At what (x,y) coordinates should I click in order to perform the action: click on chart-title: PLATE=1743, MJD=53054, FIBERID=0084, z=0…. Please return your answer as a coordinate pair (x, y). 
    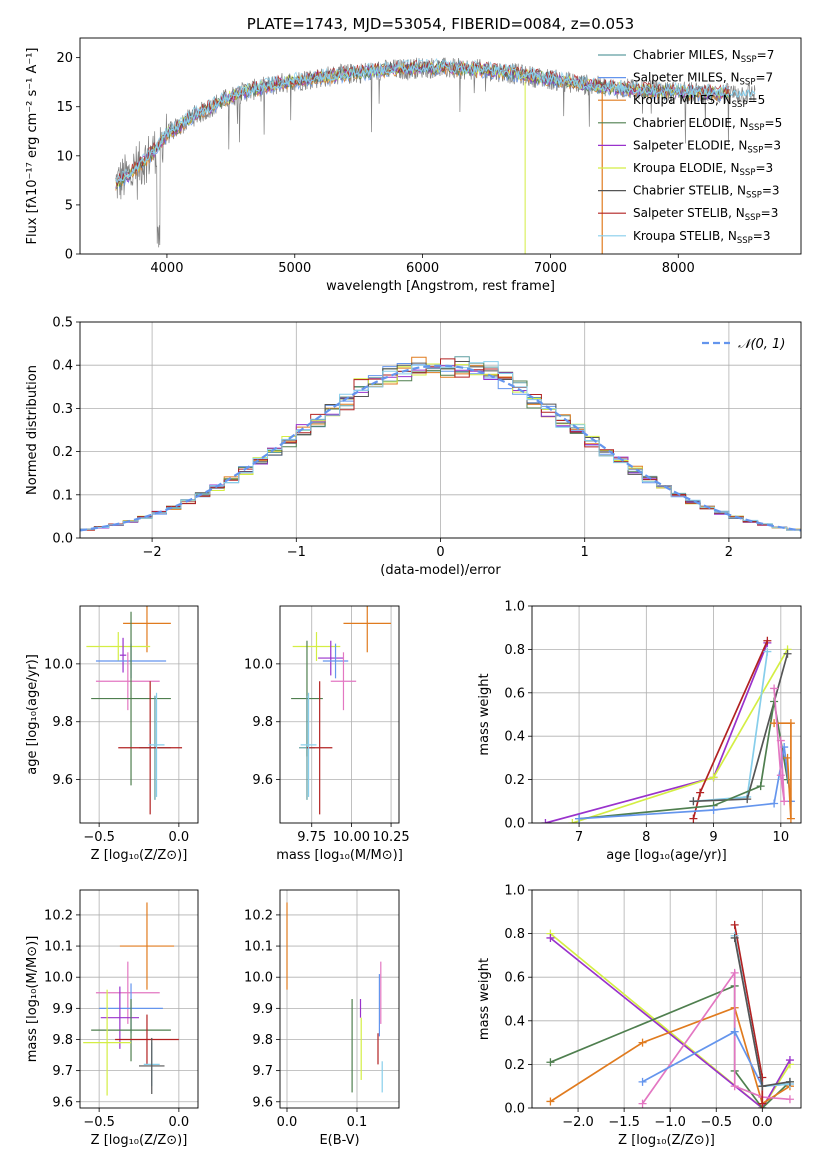
    Looking at the image, I should click on (440, 24).